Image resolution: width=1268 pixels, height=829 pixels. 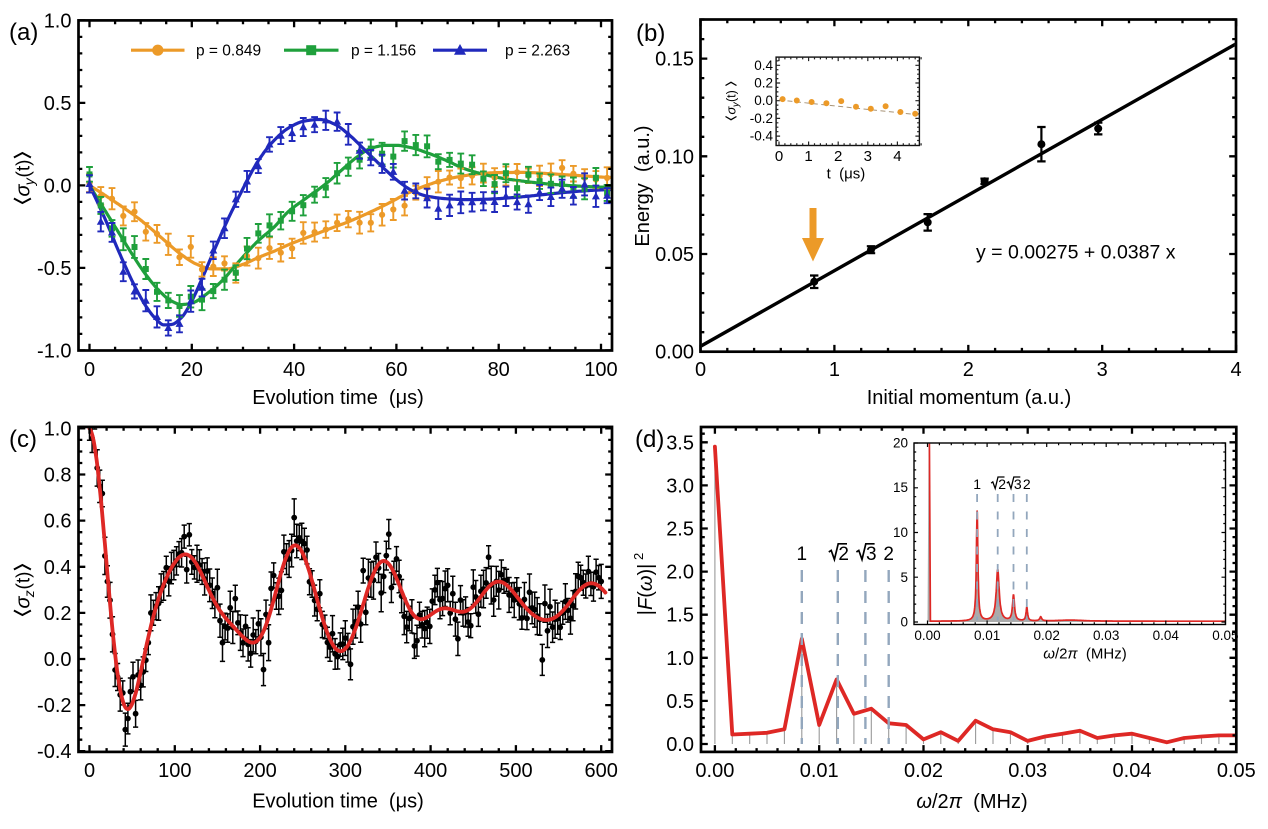 What do you see at coordinates (58, 476) in the screenshot?
I see `svg-text: 0.8` at bounding box center [58, 476].